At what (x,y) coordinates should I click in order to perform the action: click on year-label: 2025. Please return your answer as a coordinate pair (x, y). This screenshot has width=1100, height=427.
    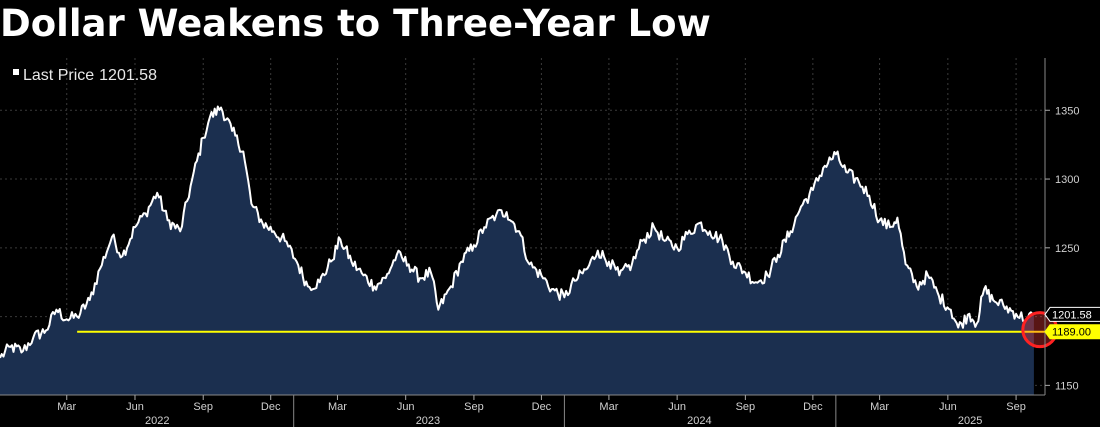
    Looking at the image, I should click on (970, 421).